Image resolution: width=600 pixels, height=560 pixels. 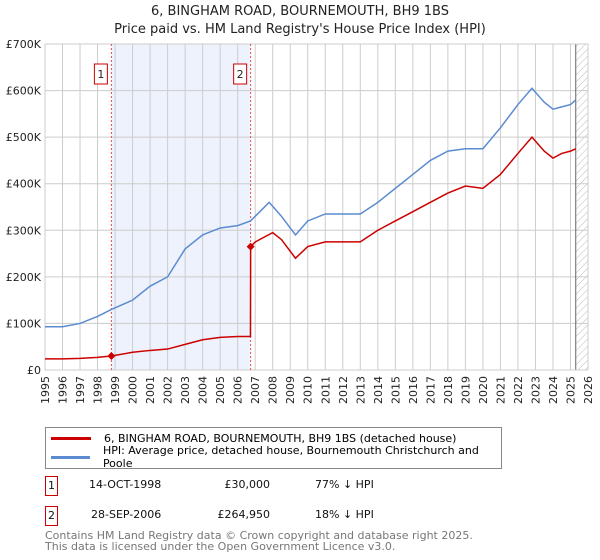 What do you see at coordinates (553, 390) in the screenshot?
I see `x-tick-label: 2024` at bounding box center [553, 390].